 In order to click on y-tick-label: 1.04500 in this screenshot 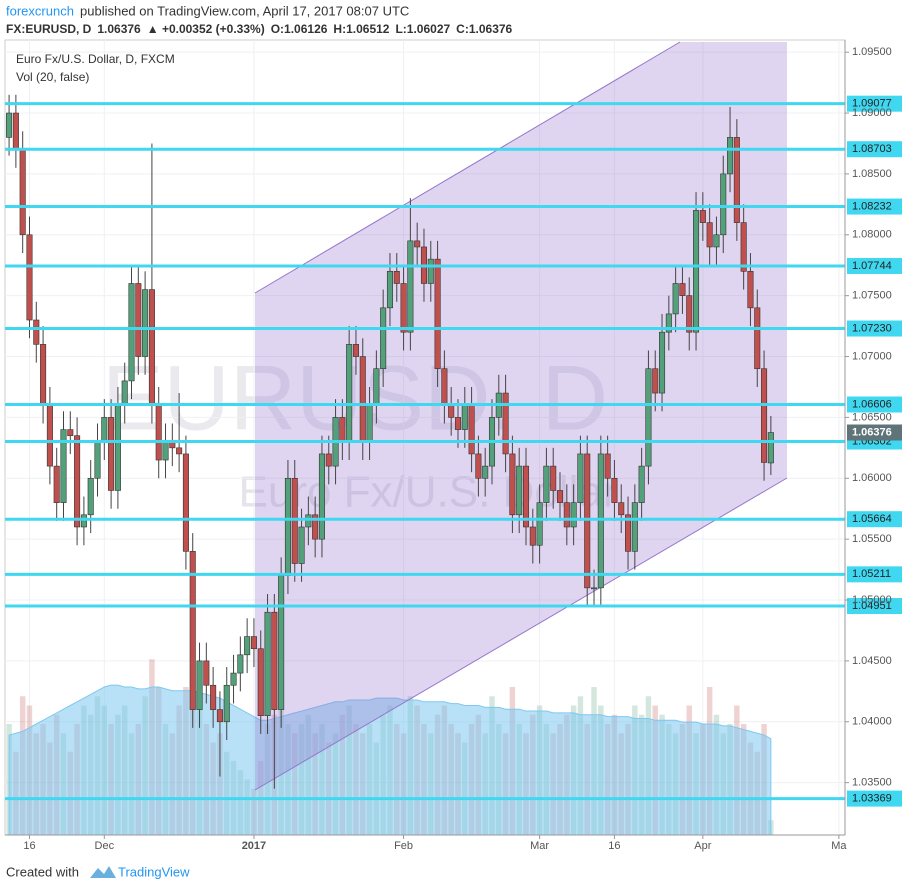, I will do `click(872, 661)`.